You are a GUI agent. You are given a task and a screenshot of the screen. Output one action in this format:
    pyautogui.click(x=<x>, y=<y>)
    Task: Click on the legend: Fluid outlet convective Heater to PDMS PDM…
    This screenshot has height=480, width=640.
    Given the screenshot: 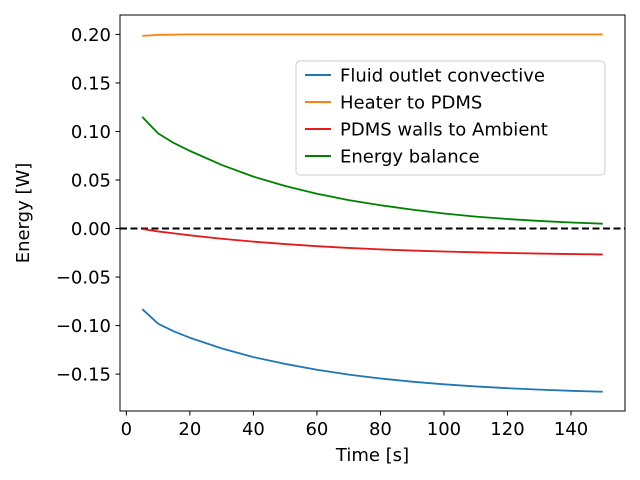 What is the action you would take?
    pyautogui.click(x=450, y=118)
    